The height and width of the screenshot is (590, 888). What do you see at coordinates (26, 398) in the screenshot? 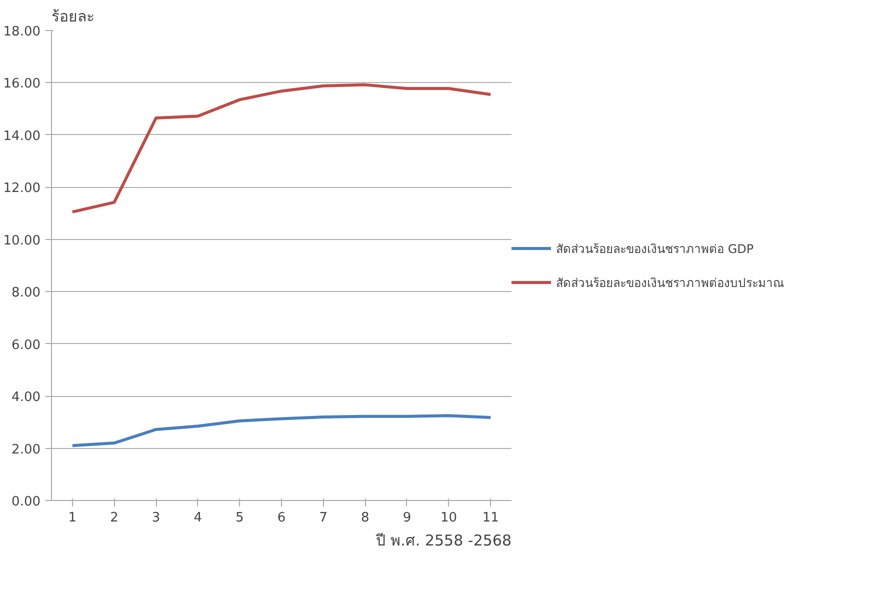
I see `y-tick-label: 4.00` at bounding box center [26, 398].